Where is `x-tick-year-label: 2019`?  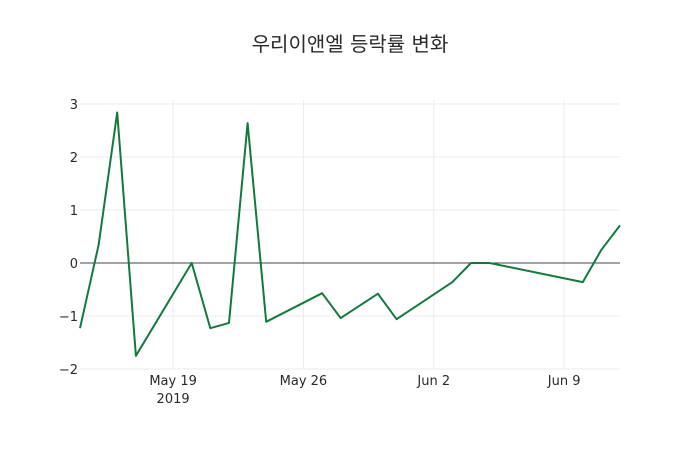 x-tick-year-label: 2019 is located at coordinates (173, 399).